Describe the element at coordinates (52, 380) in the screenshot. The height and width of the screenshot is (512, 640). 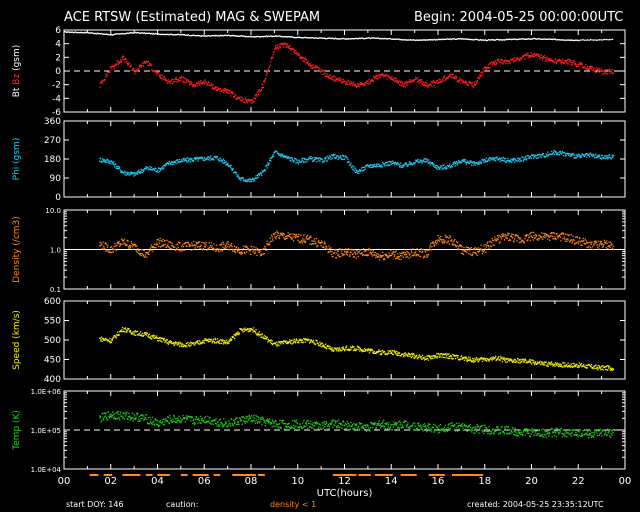
I see `y-tick-label: 400` at that location.